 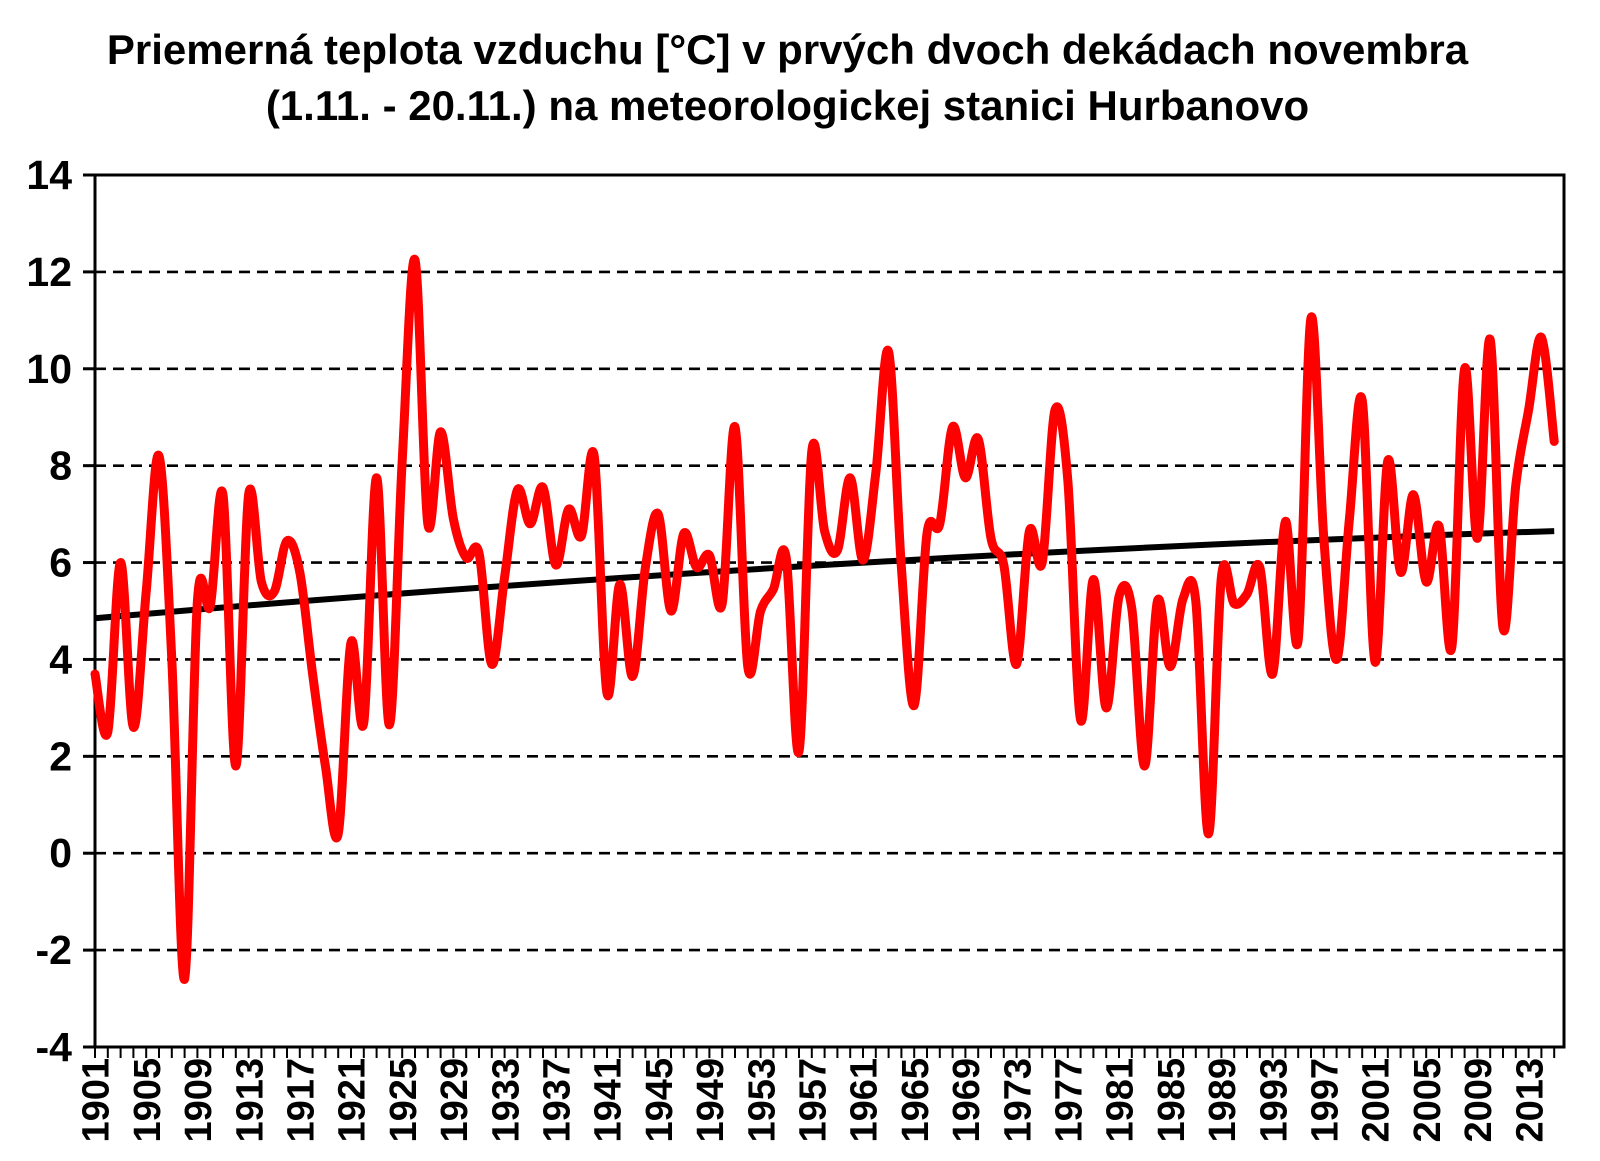 What do you see at coordinates (1325, 1100) in the screenshot?
I see `x-axis-label: 1997` at bounding box center [1325, 1100].